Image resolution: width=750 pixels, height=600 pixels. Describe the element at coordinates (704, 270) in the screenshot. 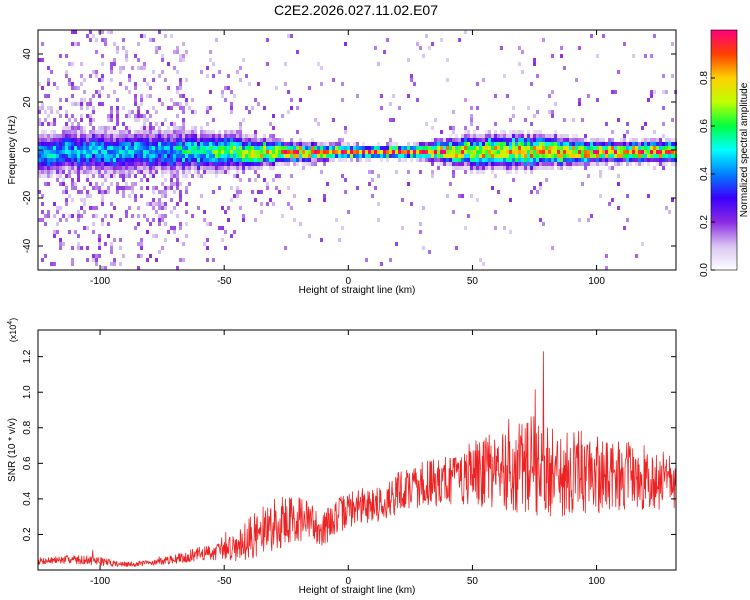

I see `colorbar-tick-label: 0.0` at that location.